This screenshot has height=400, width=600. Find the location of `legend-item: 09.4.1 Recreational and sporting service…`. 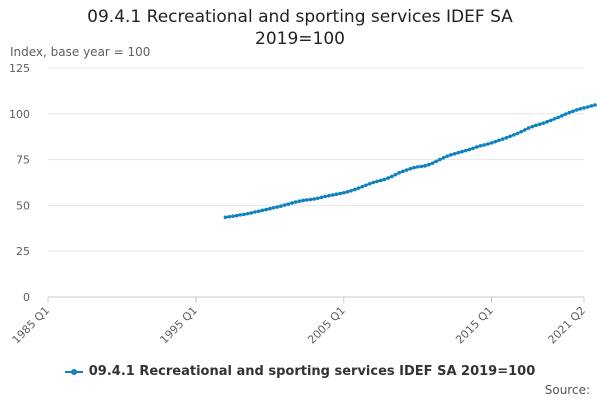

legend-item: 09.4.1 Recreational and sporting service… is located at coordinates (300, 371).